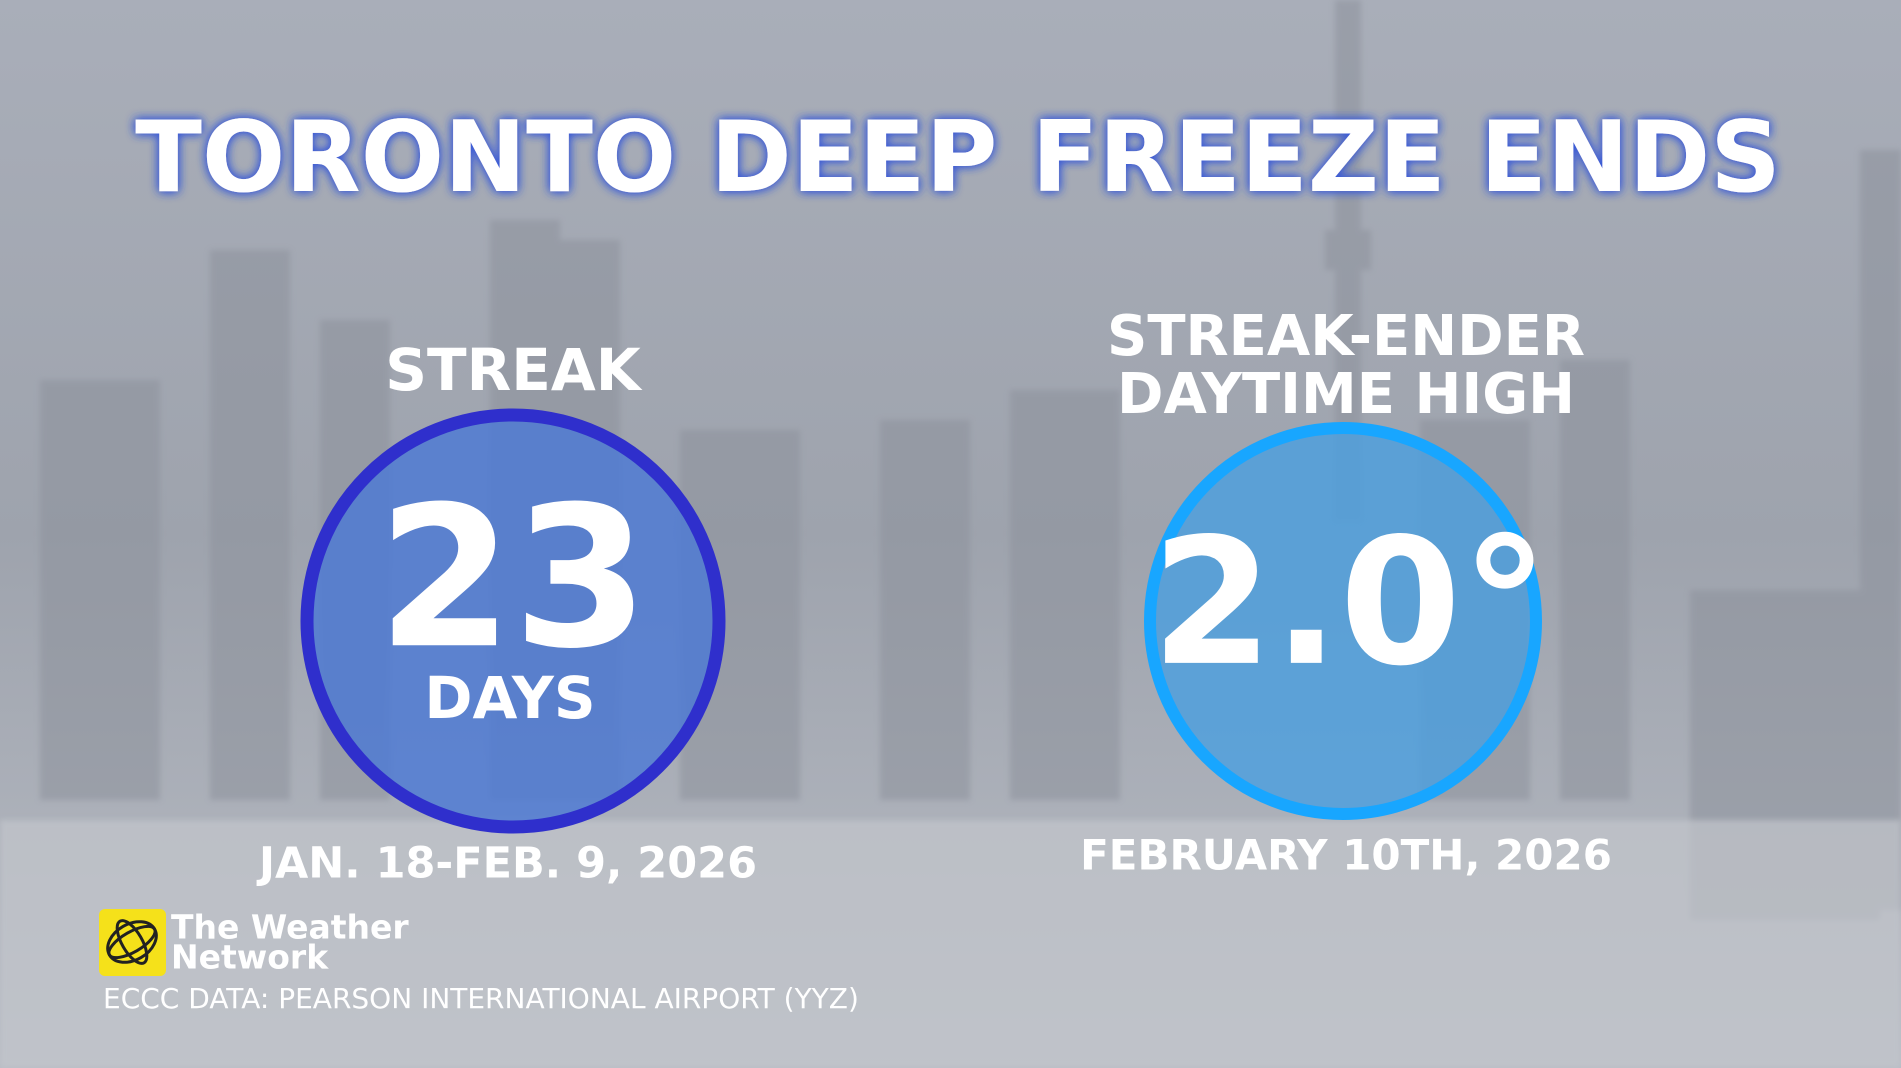 This screenshot has height=1068, width=1901. I want to click on high-label: DAYTIME HIGH, so click(1346, 394).